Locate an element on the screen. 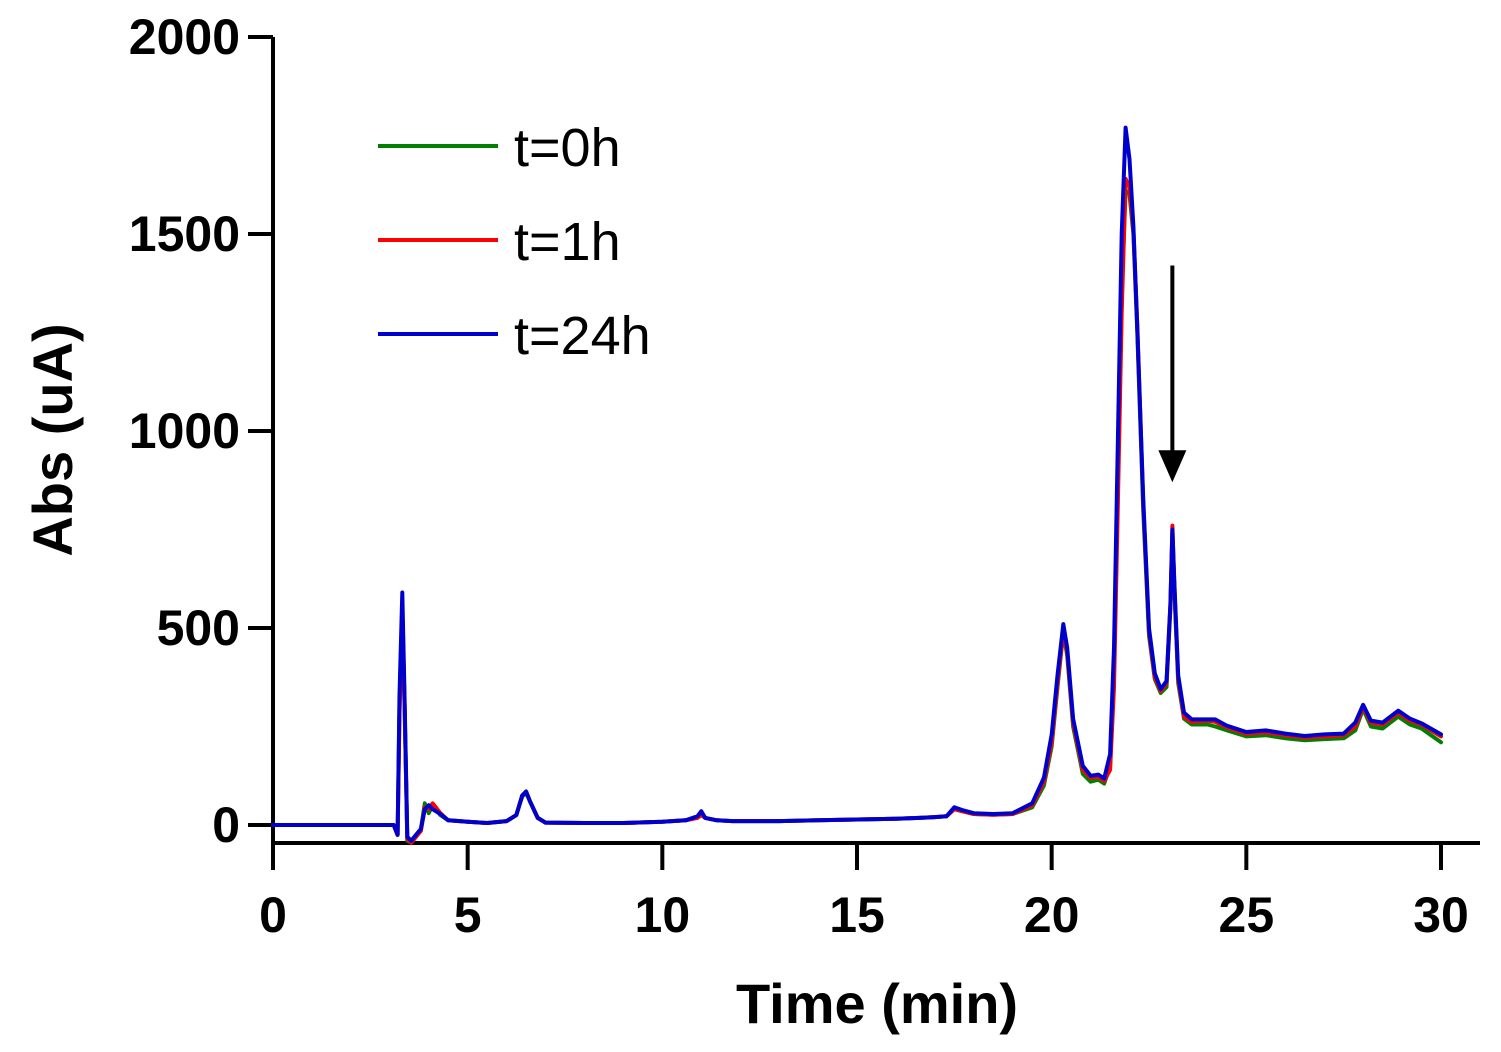 This screenshot has height=1052, width=1501. x-tick-label: 30 is located at coordinates (1441, 915).